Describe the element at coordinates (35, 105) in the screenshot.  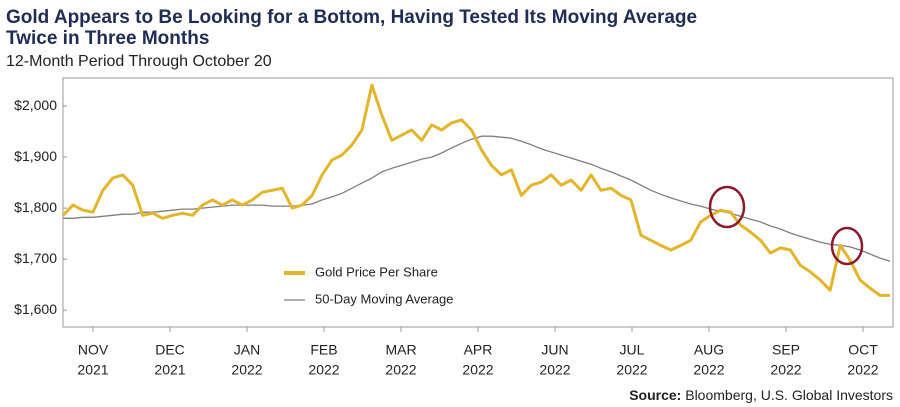
I see `y-tick-label: $2,000` at that location.